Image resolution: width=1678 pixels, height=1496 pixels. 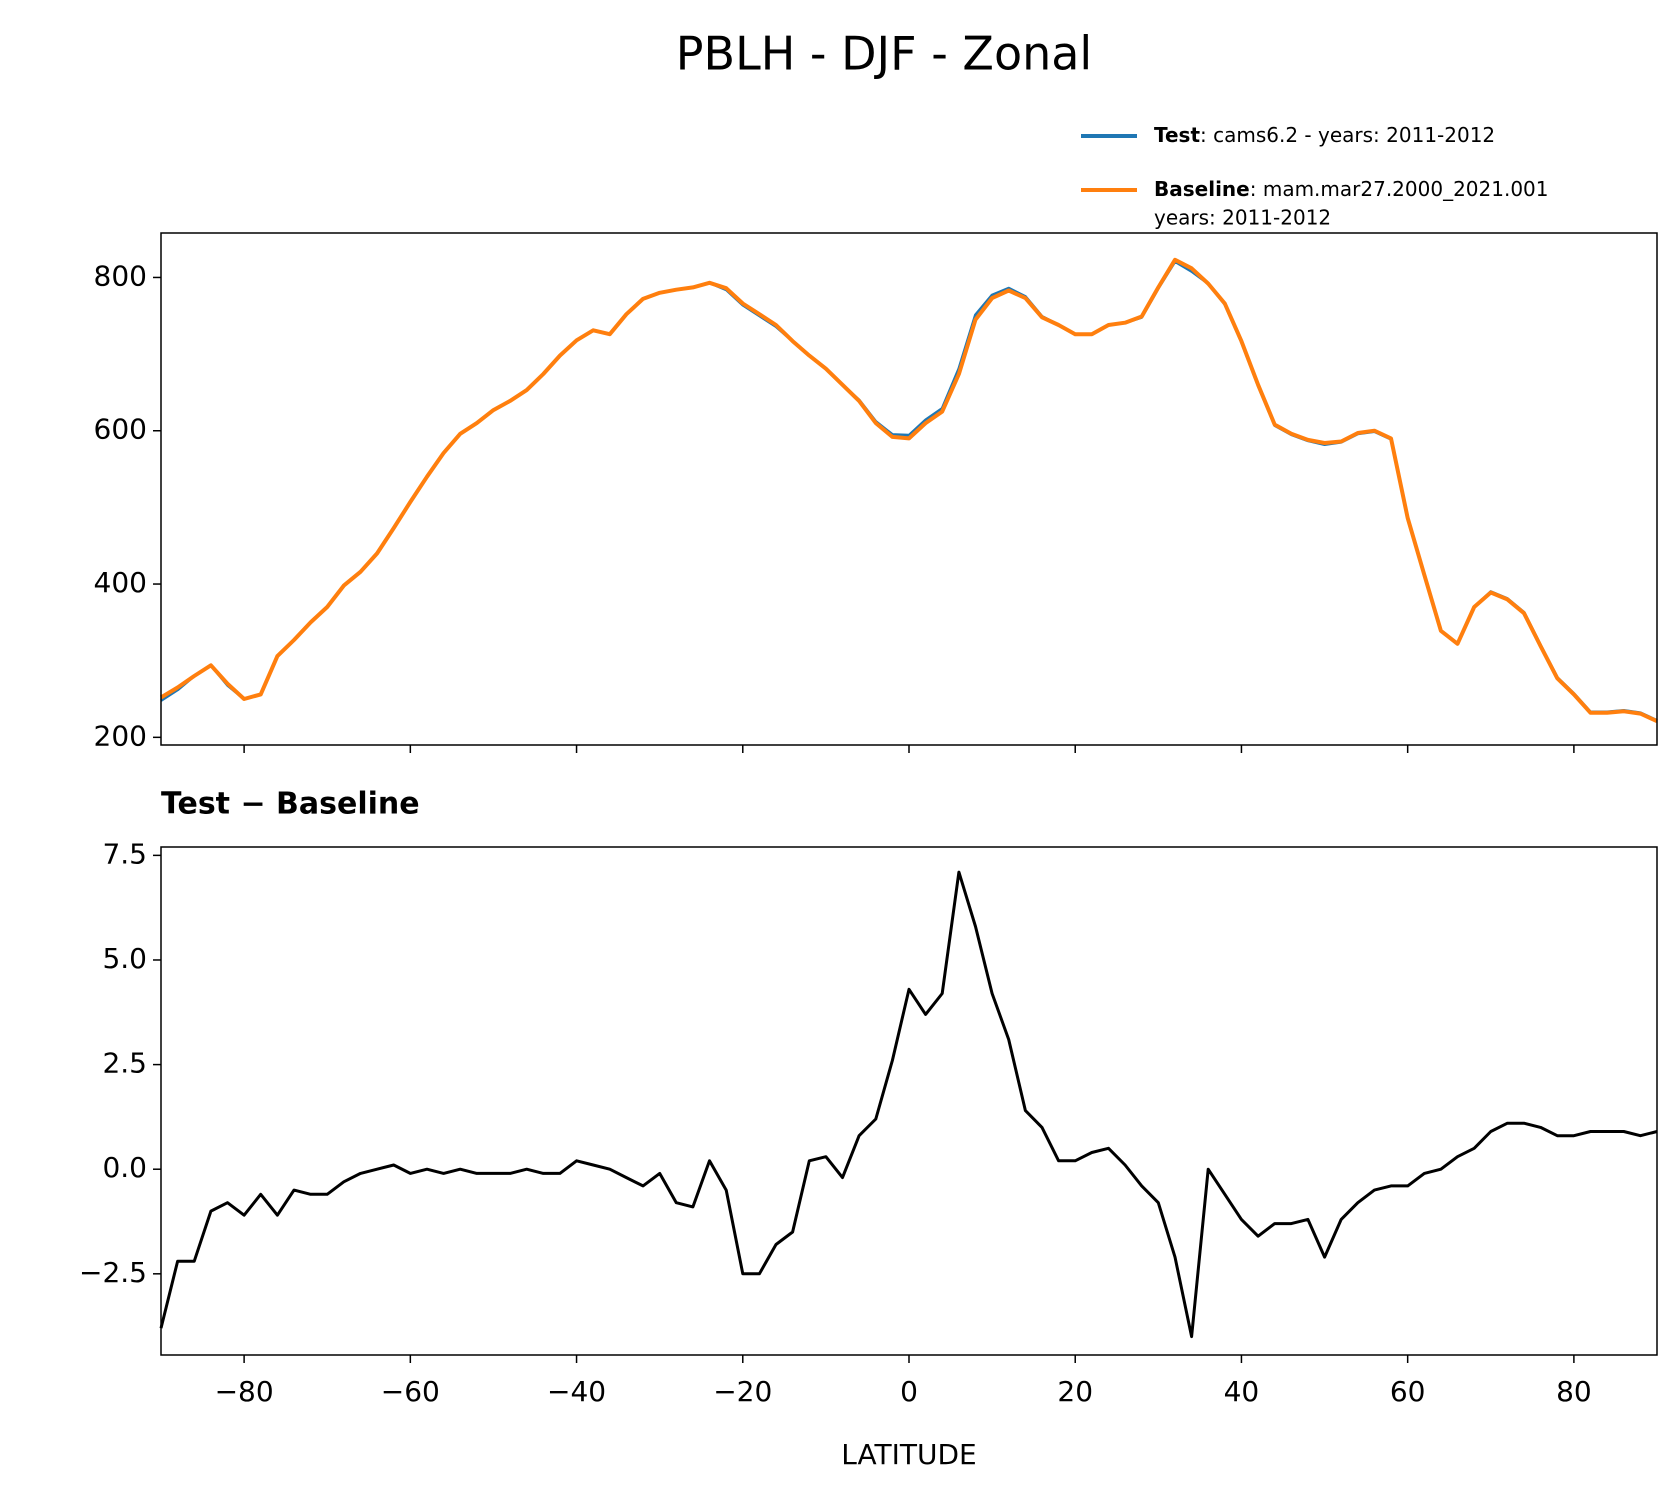 What do you see at coordinates (120, 429) in the screenshot?
I see `y-tick-label: 600` at bounding box center [120, 429].